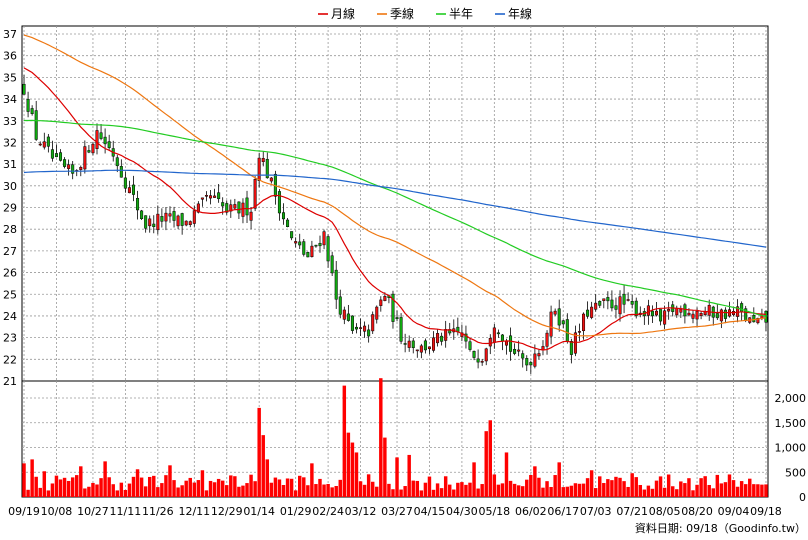 Image resolution: width=808 pixels, height=540 pixels. What do you see at coordinates (158, 511) in the screenshot?
I see `x-tick-label: 11/26` at bounding box center [158, 511].